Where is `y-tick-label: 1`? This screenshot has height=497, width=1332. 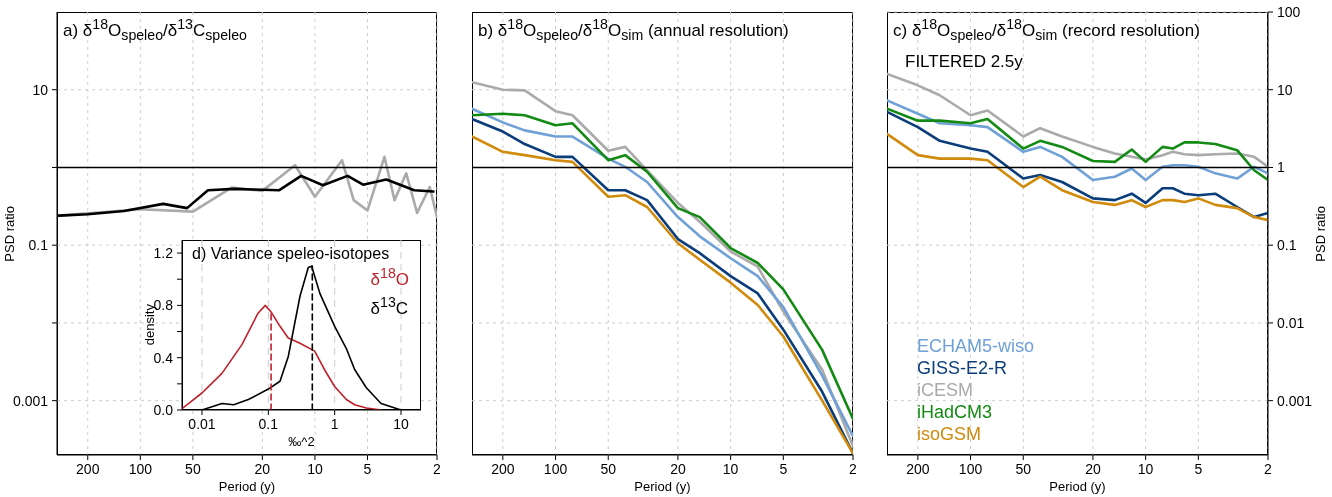 y-tick-label: 1 is located at coordinates (1281, 167).